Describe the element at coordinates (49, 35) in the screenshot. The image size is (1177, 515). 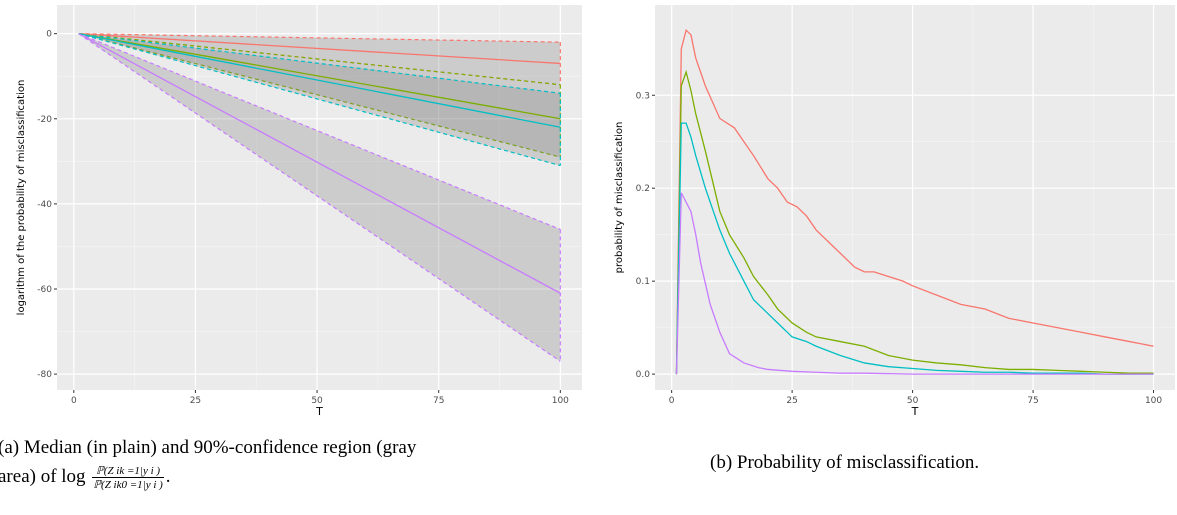
I see `y-tick-label: 0` at that location.